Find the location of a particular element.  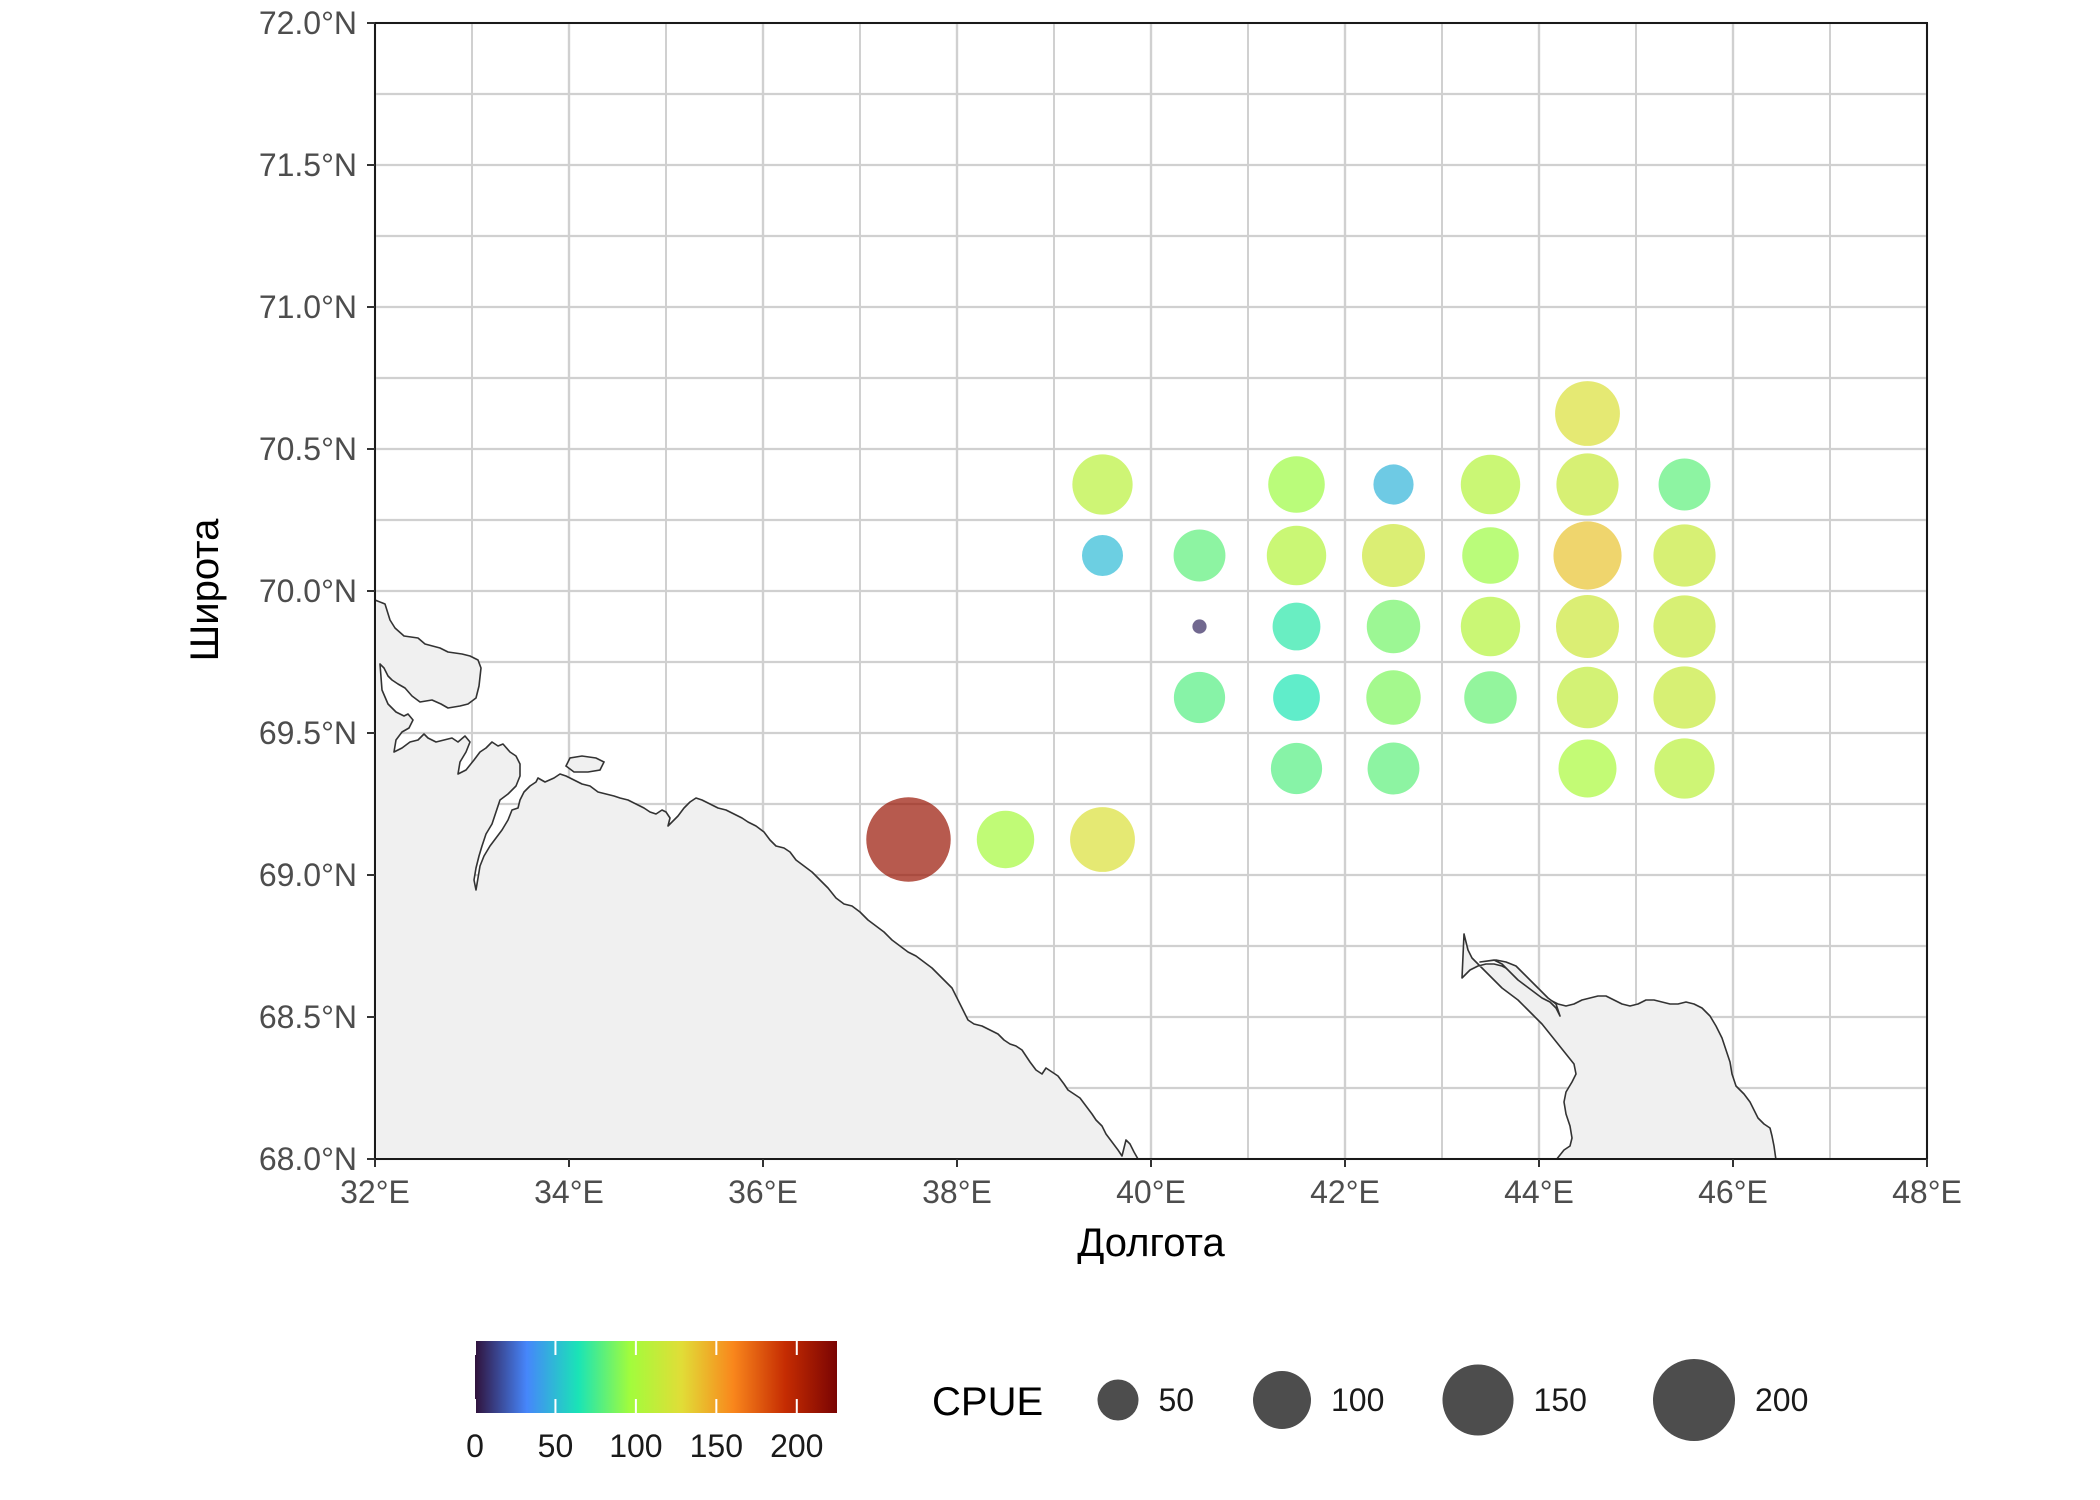

x-tick-label: 44°E is located at coordinates (1539, 1192).